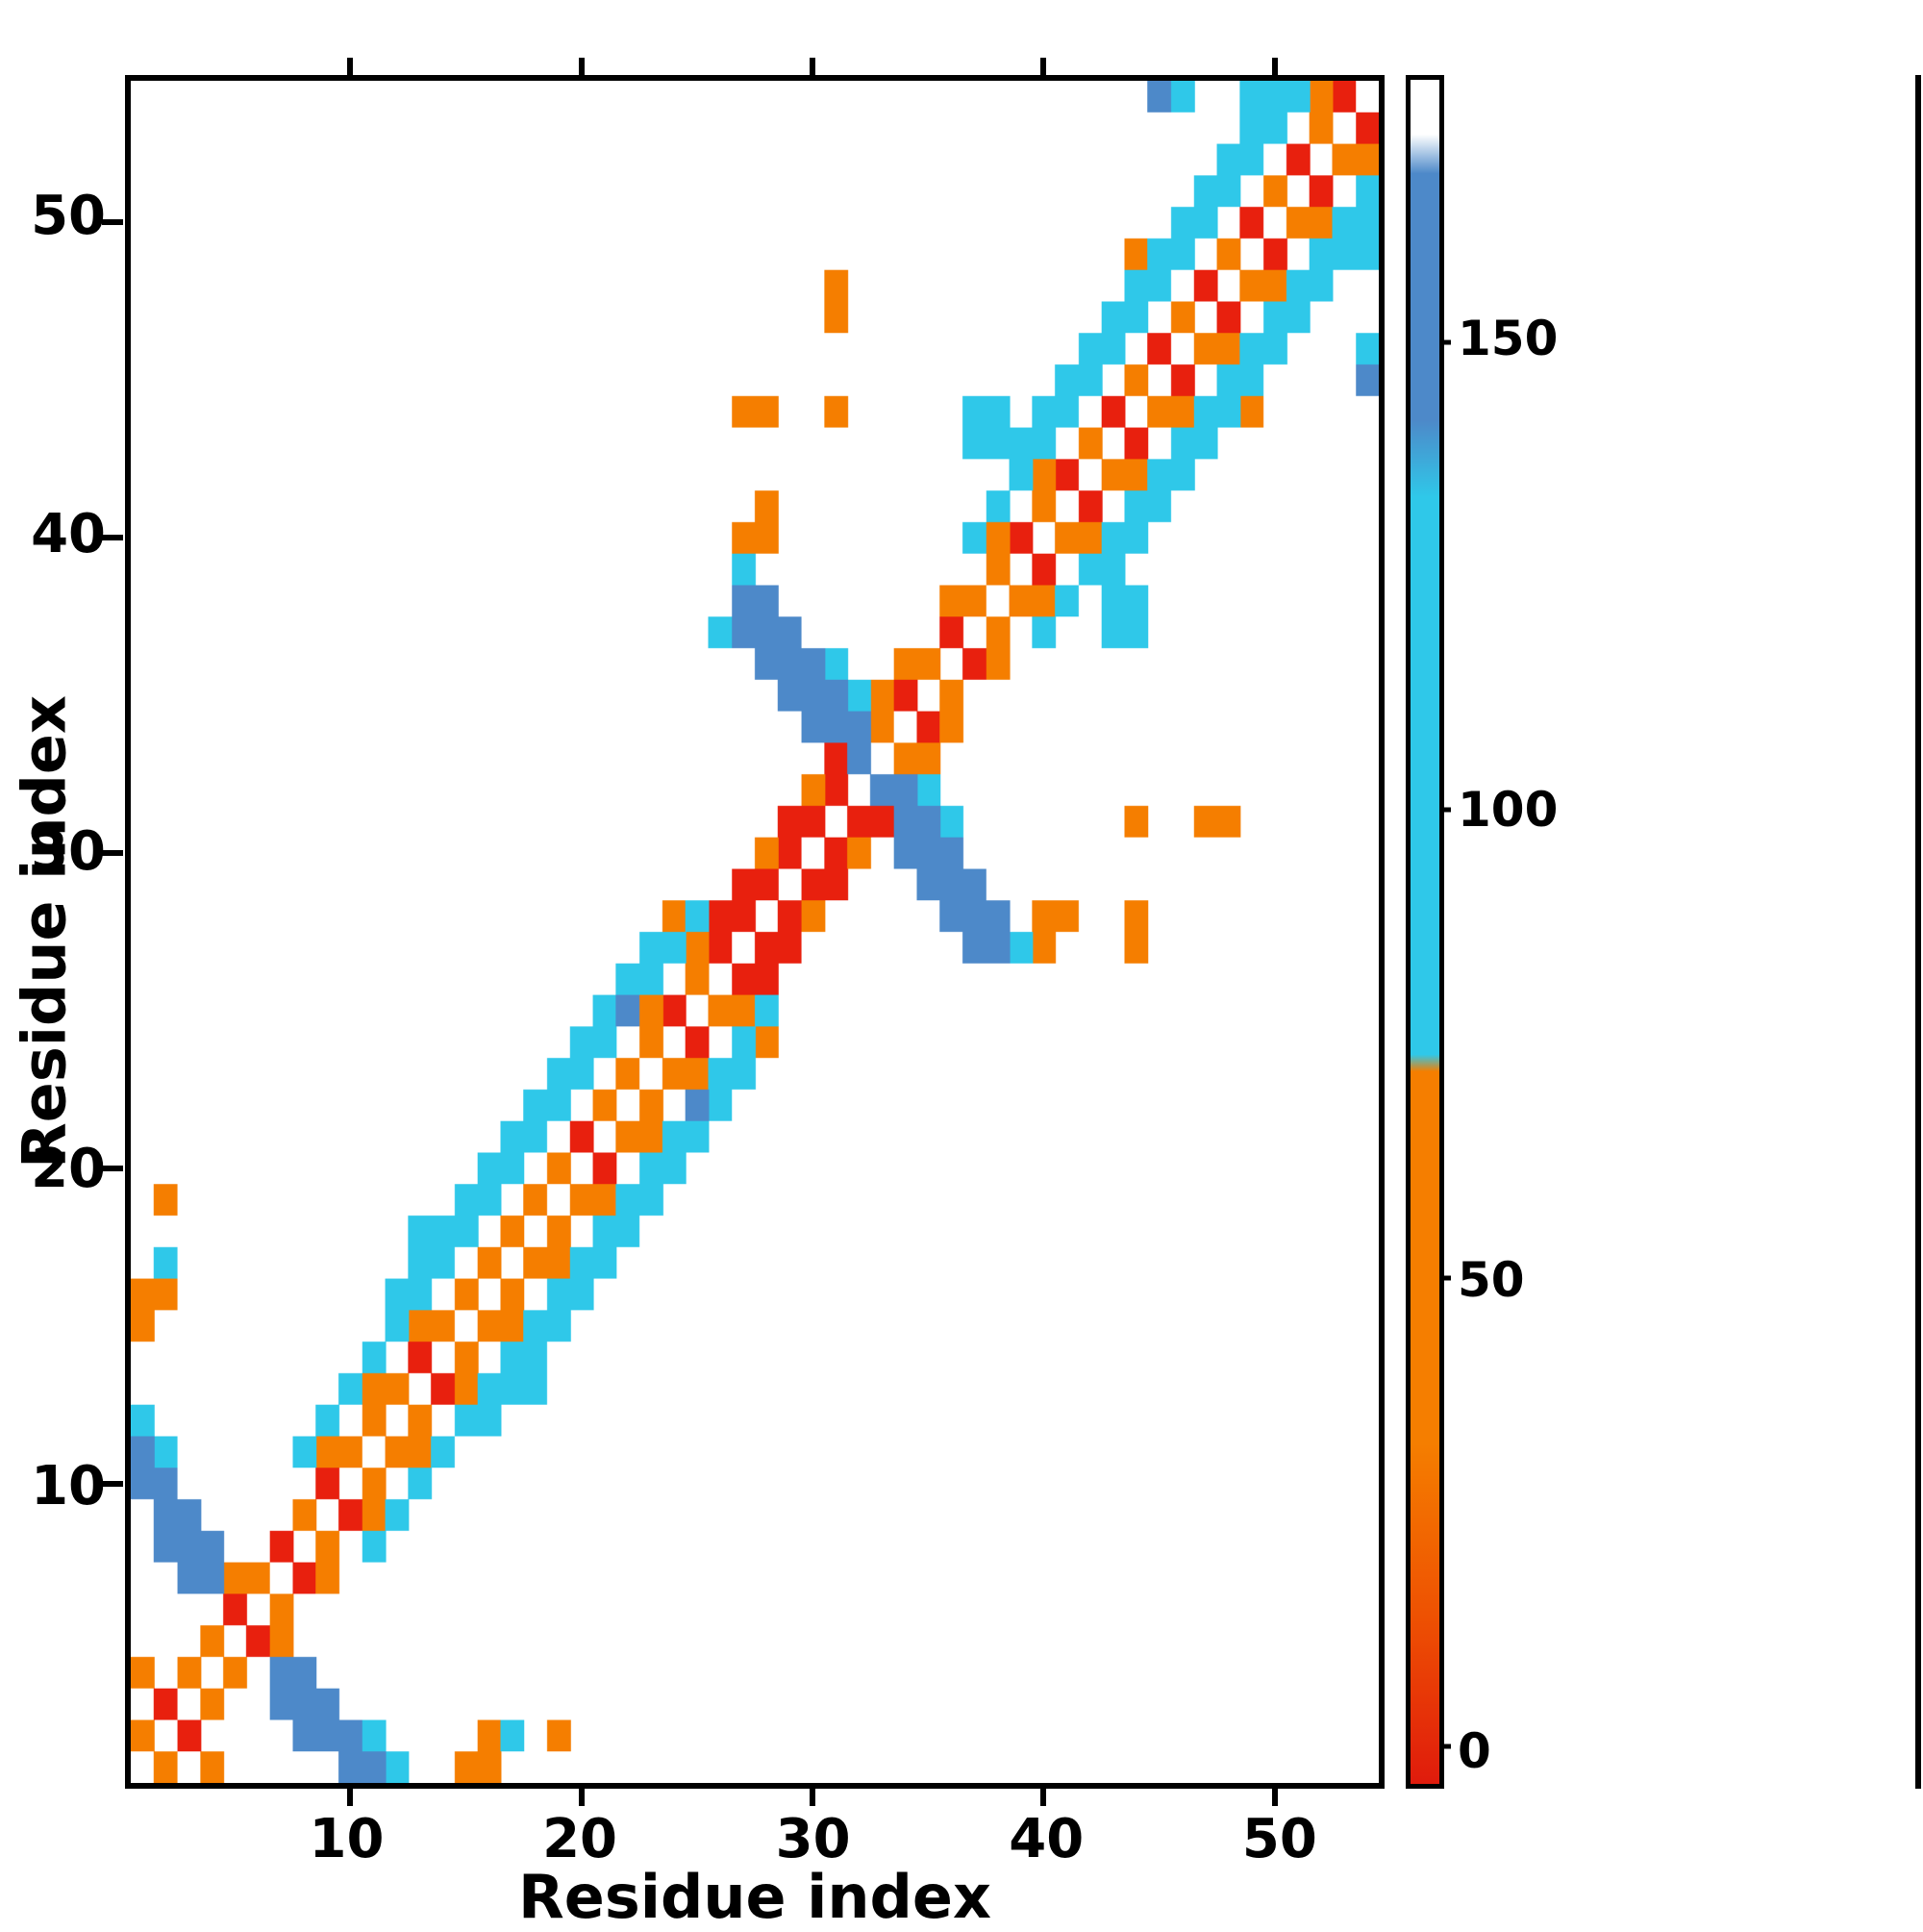 The image size is (1923, 1932). I want to click on x-axis-tick-label-20: 20, so click(580, 1839).